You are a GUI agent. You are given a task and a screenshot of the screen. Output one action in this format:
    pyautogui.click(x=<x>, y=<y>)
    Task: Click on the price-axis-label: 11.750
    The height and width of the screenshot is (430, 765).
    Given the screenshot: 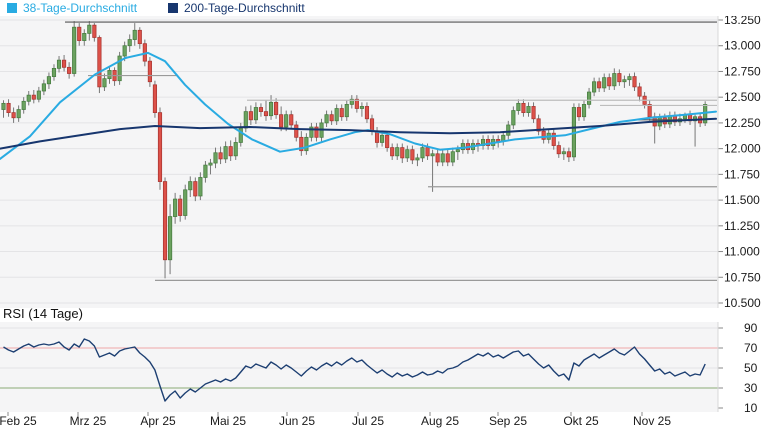 What is the action you would take?
    pyautogui.click(x=742, y=174)
    